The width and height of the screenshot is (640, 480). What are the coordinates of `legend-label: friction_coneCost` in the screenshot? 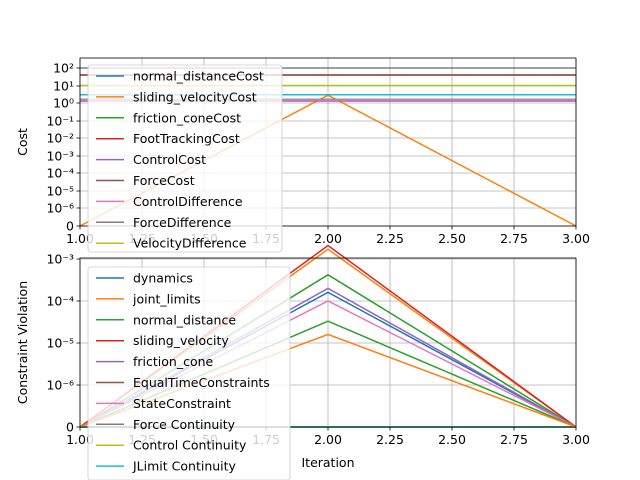 It's located at (187, 117).